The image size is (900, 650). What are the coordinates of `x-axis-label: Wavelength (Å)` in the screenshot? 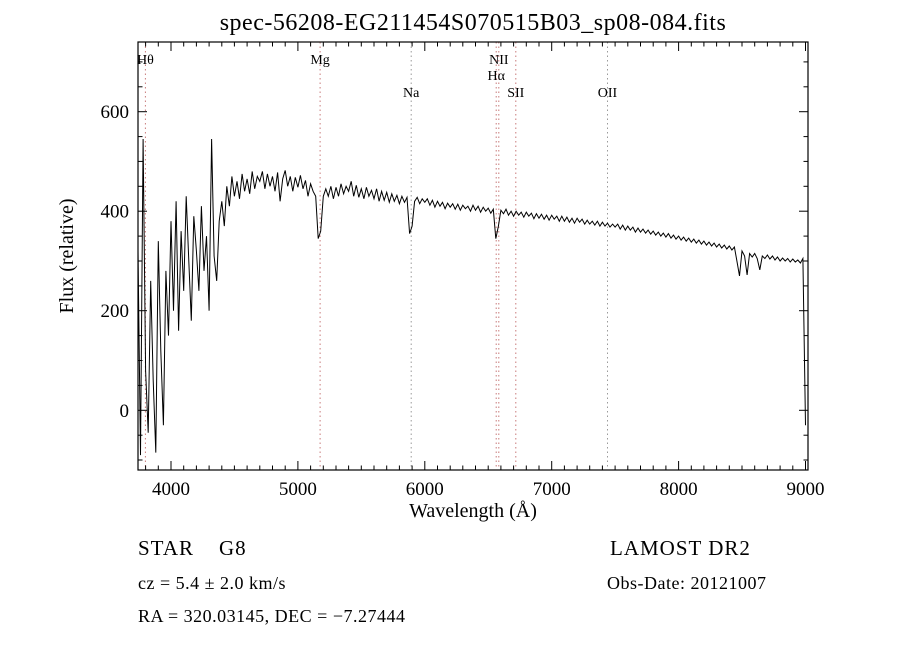 It's located at (473, 511).